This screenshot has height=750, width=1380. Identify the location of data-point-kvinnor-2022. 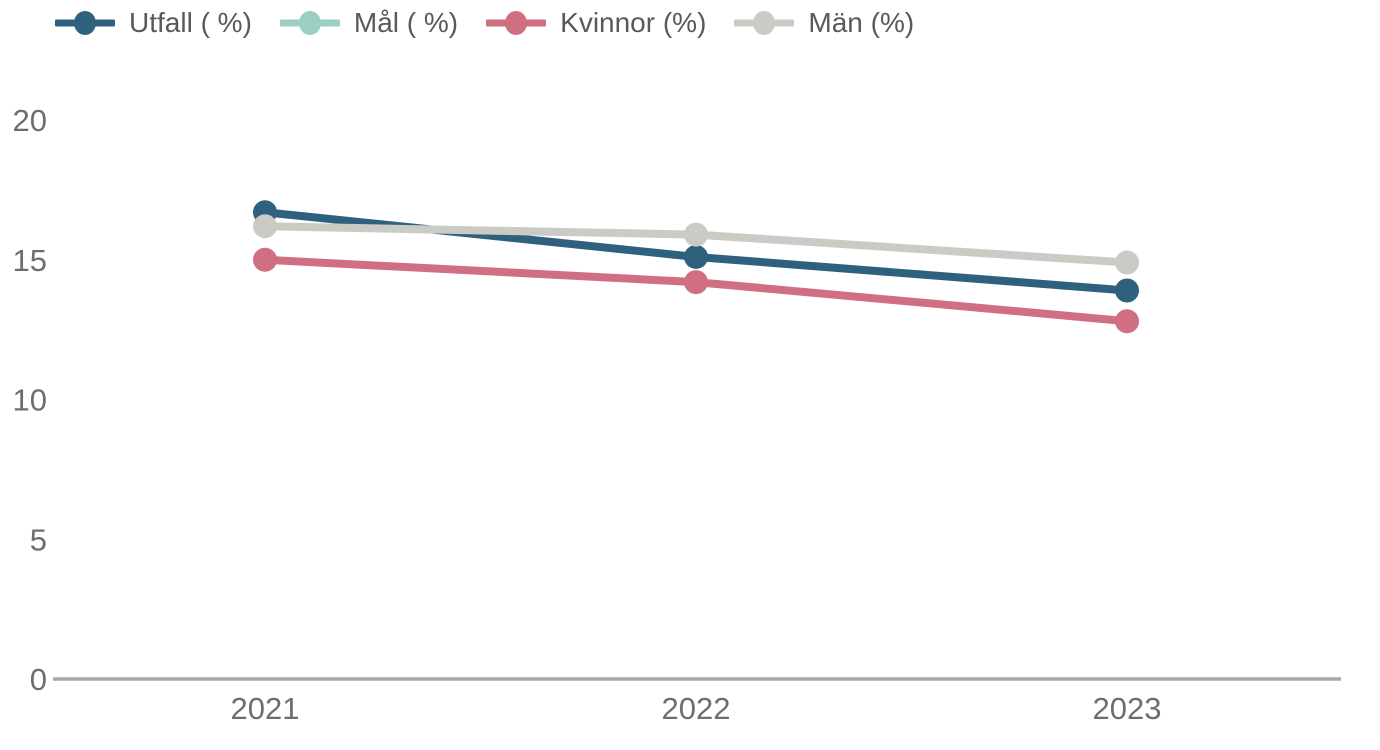
(696, 282).